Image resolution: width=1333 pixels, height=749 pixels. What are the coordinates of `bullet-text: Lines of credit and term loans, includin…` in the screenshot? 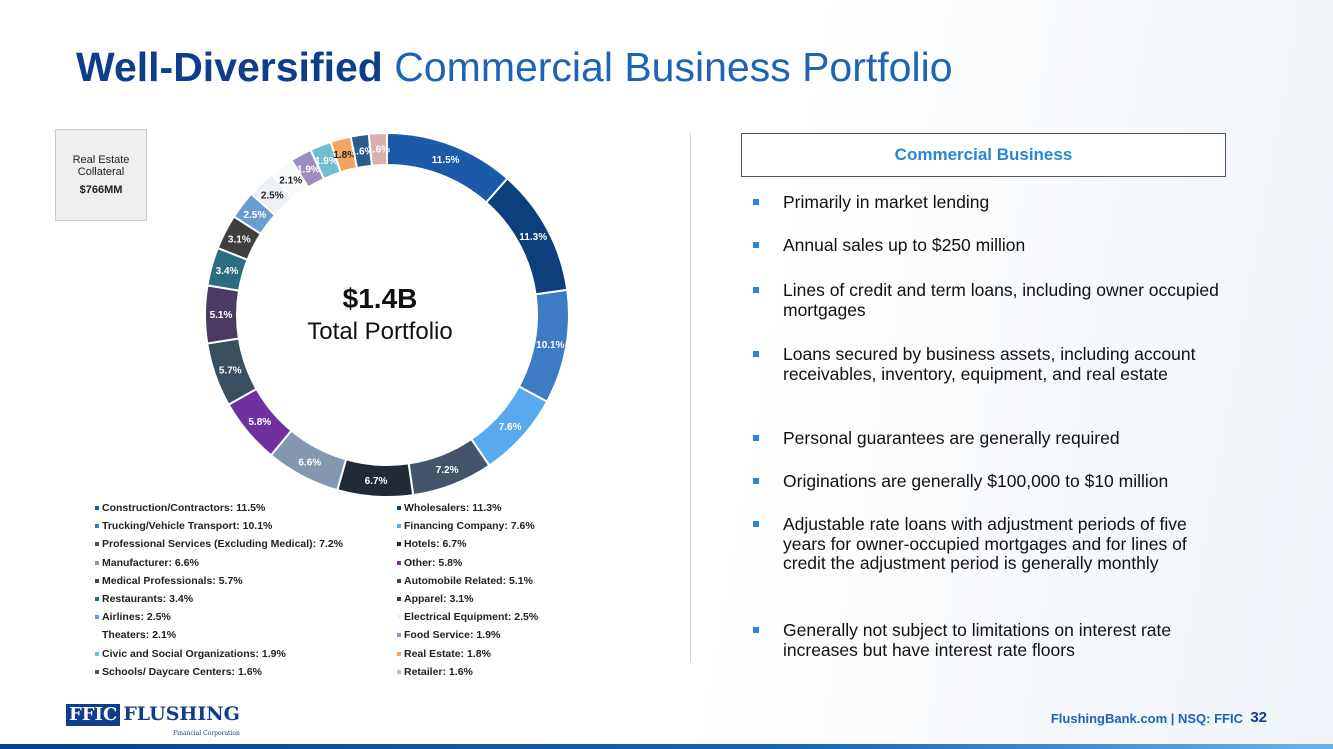 It's located at (1001, 300).